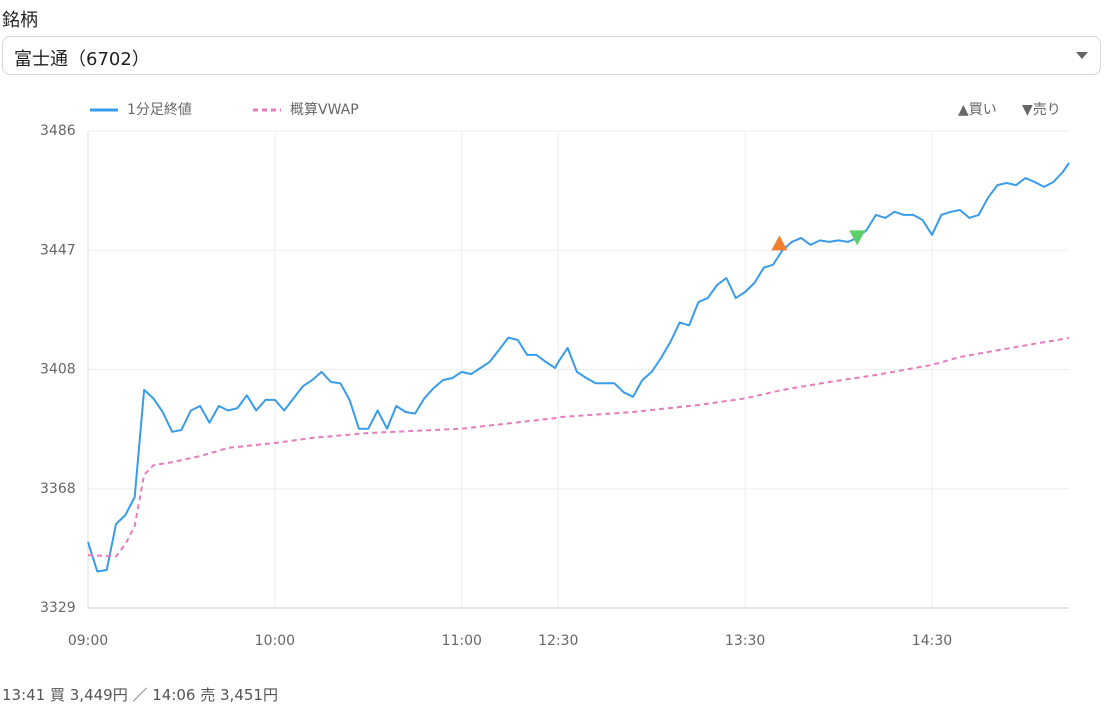 This screenshot has height=708, width=1105. What do you see at coordinates (1082, 55) in the screenshot?
I see `select-caret` at bounding box center [1082, 55].